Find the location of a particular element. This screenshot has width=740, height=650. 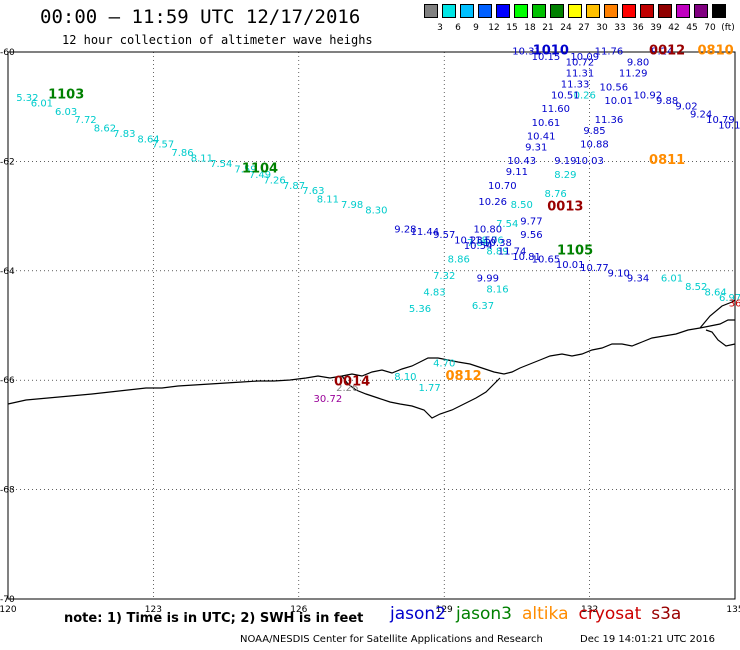

colorbar-label: 24 is located at coordinates (566, 28).